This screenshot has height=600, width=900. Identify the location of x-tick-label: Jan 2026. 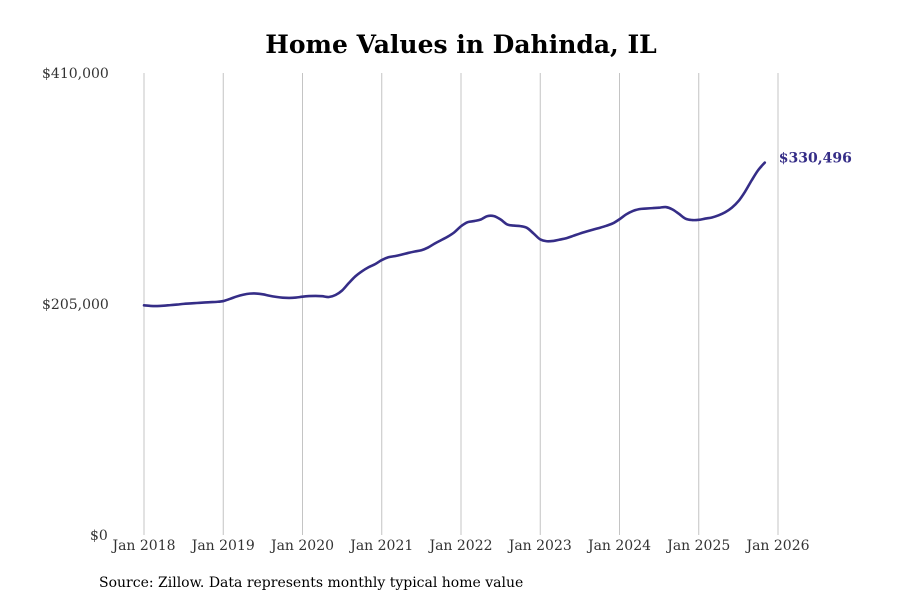
(776, 546).